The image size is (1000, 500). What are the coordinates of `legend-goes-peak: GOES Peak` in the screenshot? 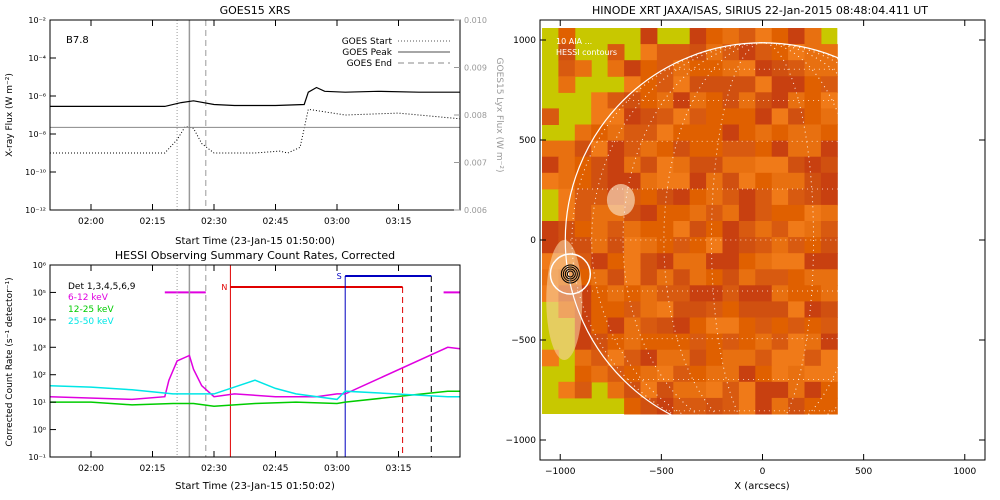 It's located at (367, 53).